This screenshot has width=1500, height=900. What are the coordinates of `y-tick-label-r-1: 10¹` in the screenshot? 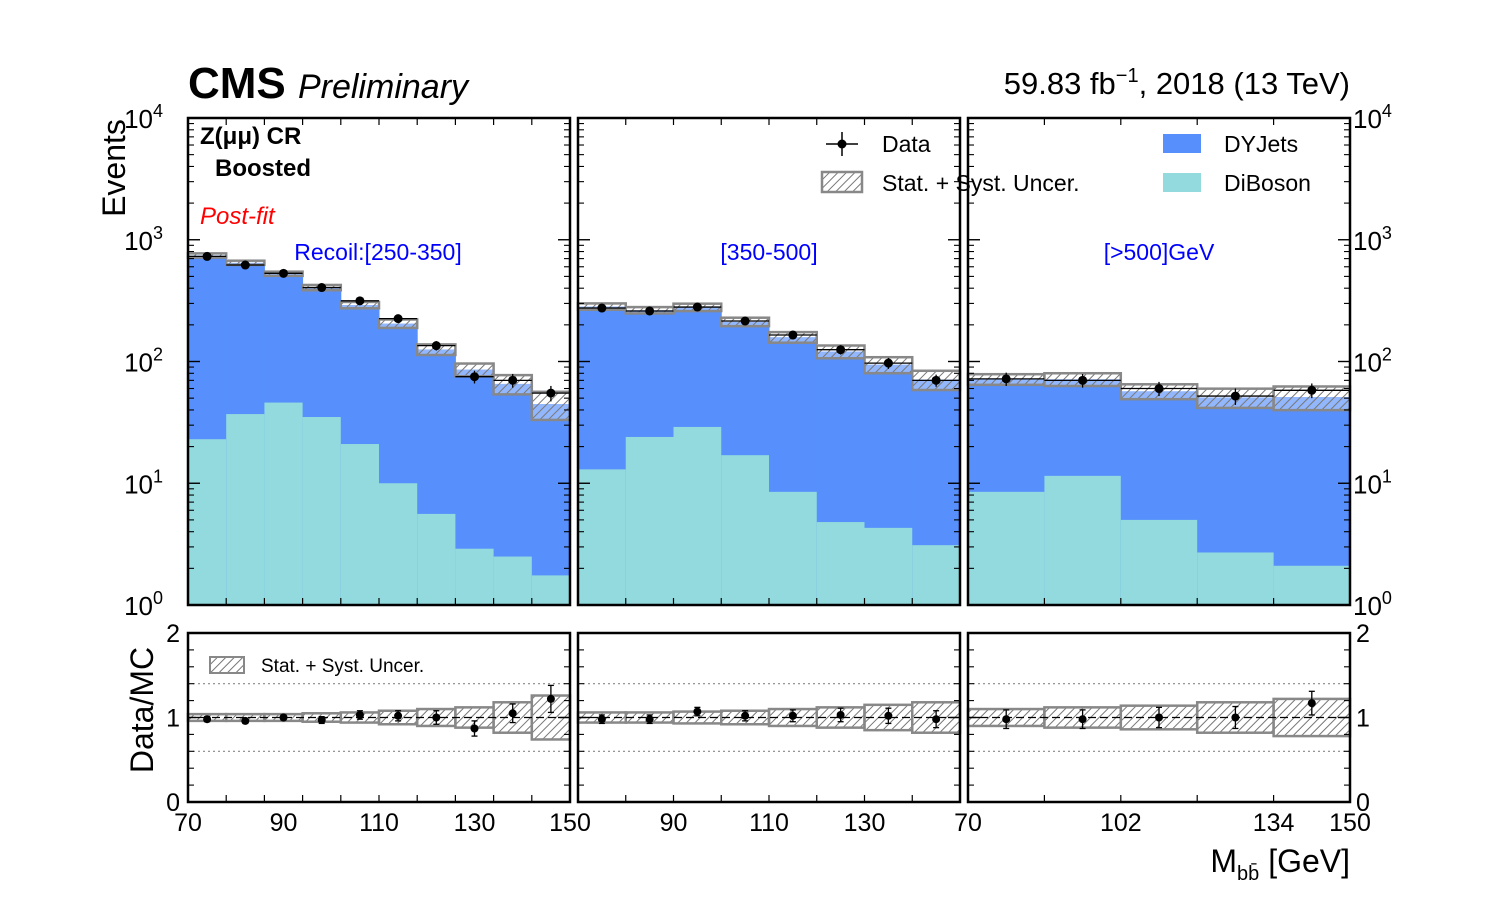 It's located at (1372, 482).